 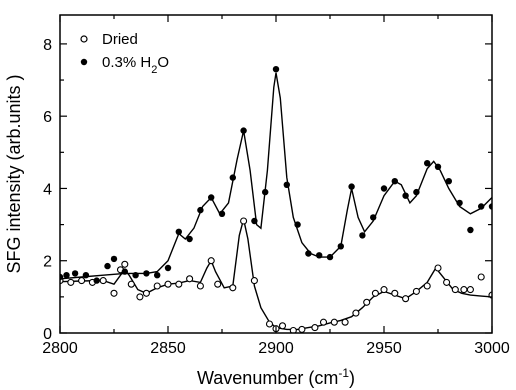 What do you see at coordinates (47, 262) in the screenshot?
I see `y-tick-label: 2` at bounding box center [47, 262].